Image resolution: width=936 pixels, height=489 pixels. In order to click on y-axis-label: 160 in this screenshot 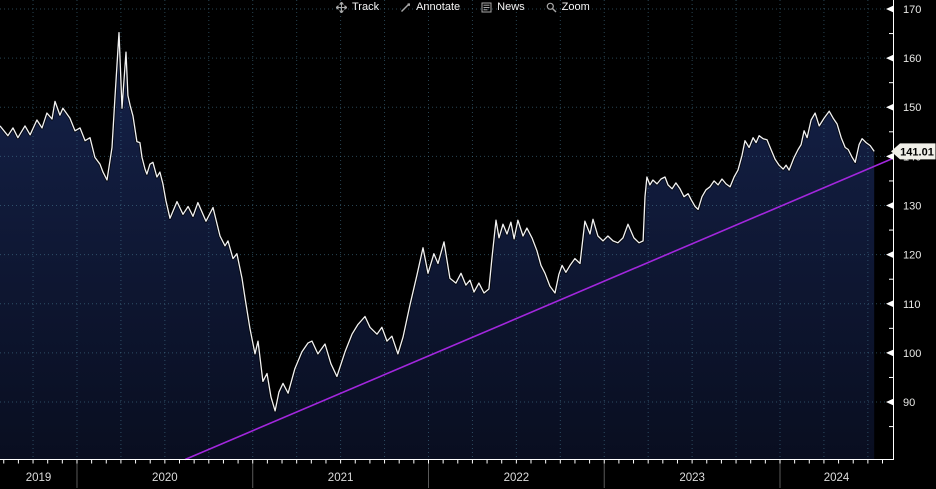, I will do `click(912, 59)`.